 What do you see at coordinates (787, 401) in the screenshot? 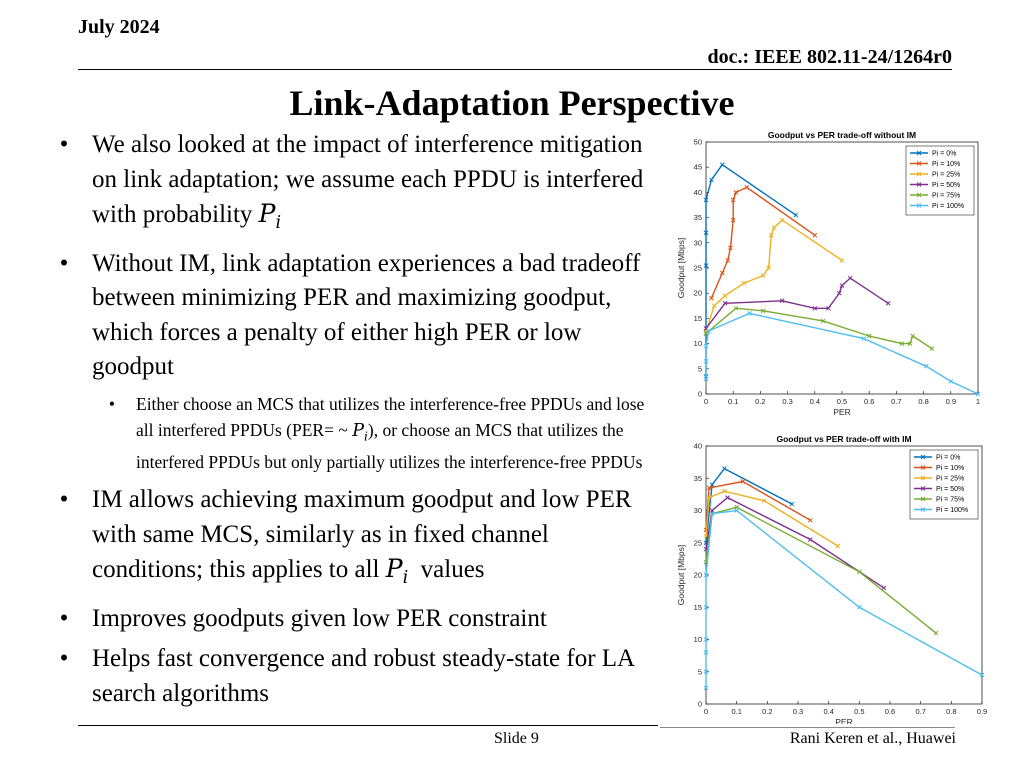
I see `x-tick-label: 0.3` at bounding box center [787, 401].